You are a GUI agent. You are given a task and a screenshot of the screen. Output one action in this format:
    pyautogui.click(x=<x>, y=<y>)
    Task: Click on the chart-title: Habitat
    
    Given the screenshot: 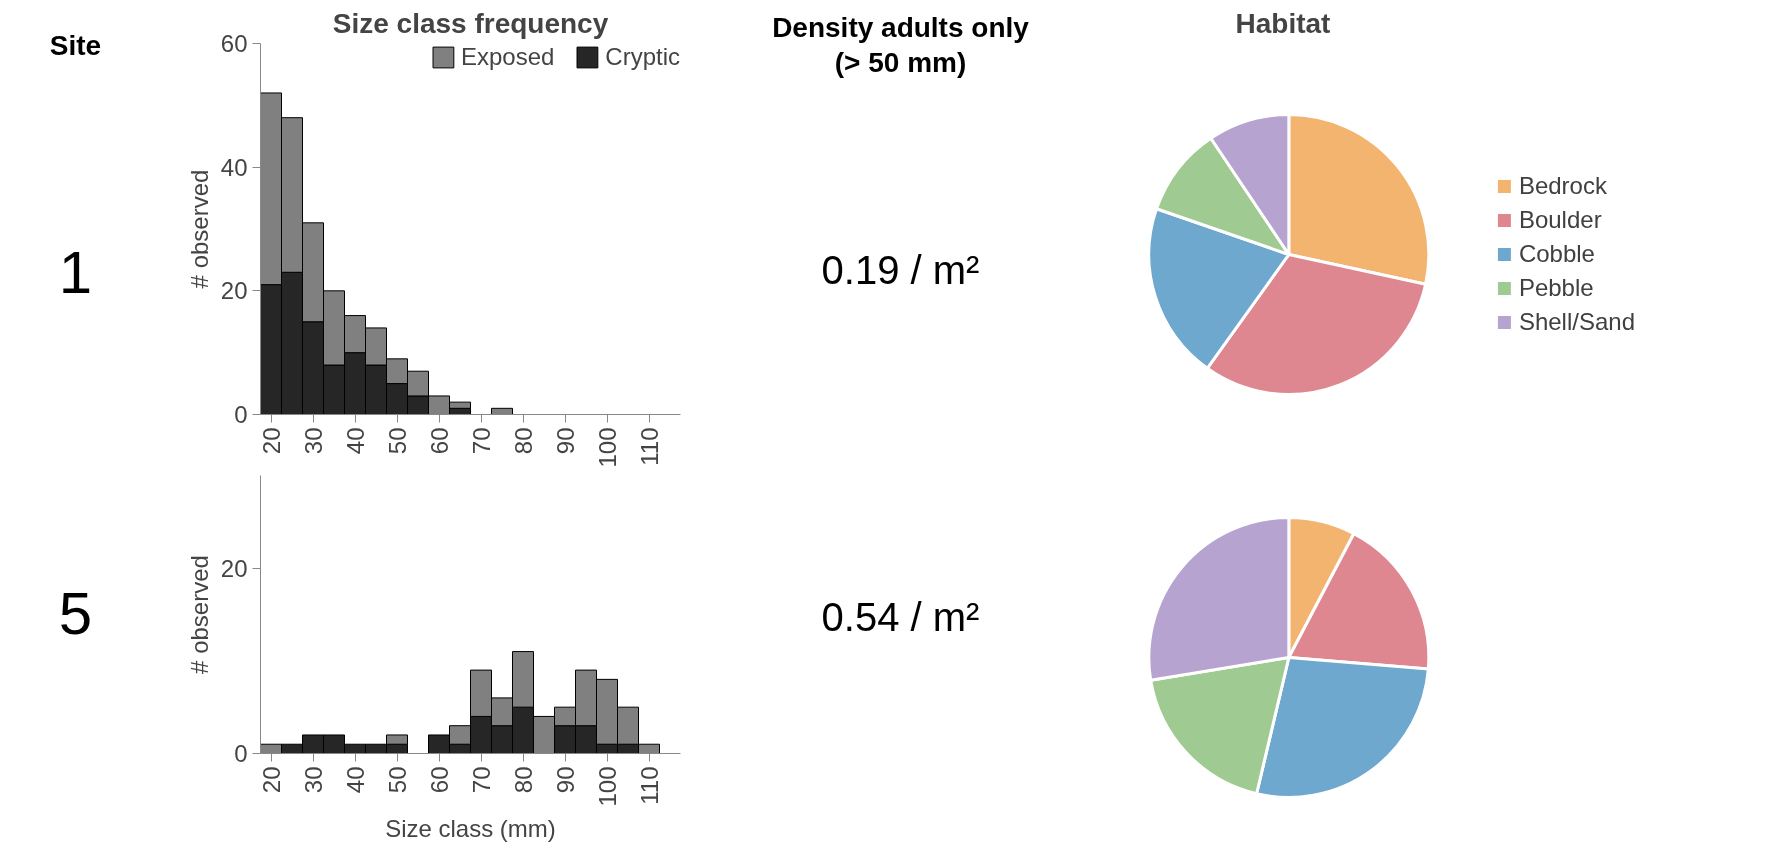 What is the action you would take?
    pyautogui.click(x=1283, y=23)
    